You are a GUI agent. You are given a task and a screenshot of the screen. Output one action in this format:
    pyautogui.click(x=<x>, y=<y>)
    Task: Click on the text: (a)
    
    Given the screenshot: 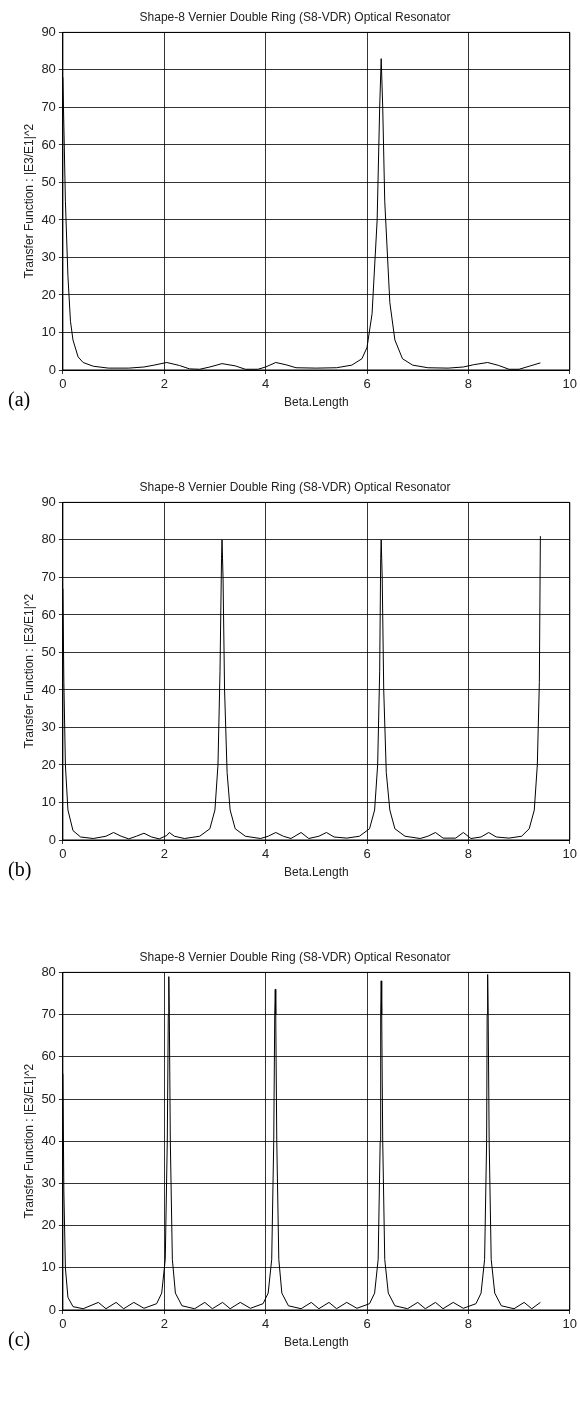 What is the action you would take?
    pyautogui.click(x=19, y=399)
    